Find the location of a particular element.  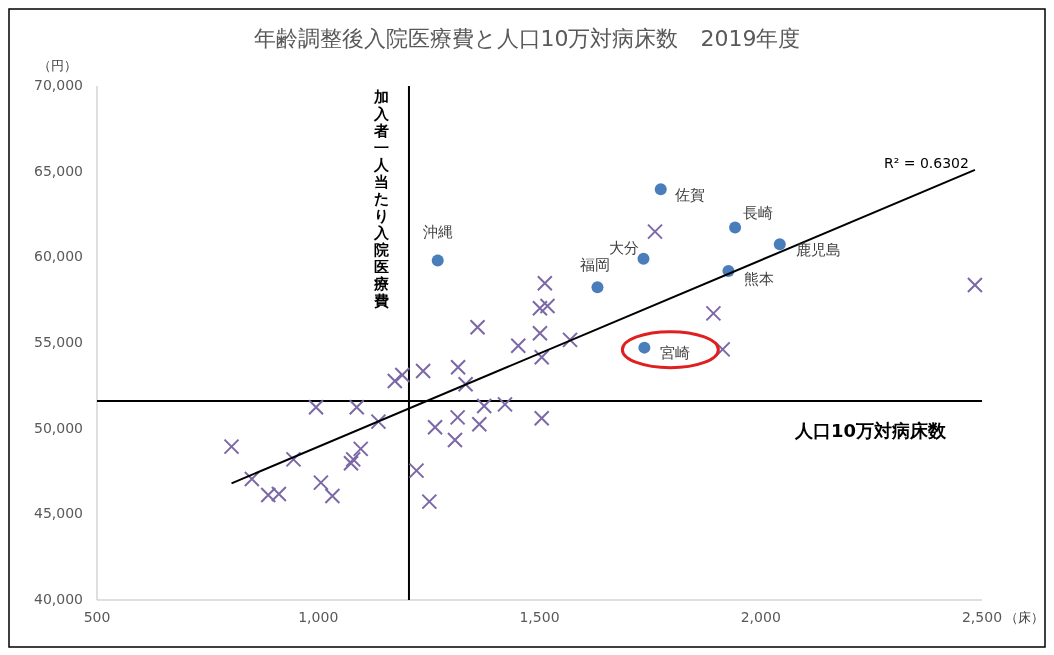

annotation: 佐賀 is located at coordinates (689, 194).